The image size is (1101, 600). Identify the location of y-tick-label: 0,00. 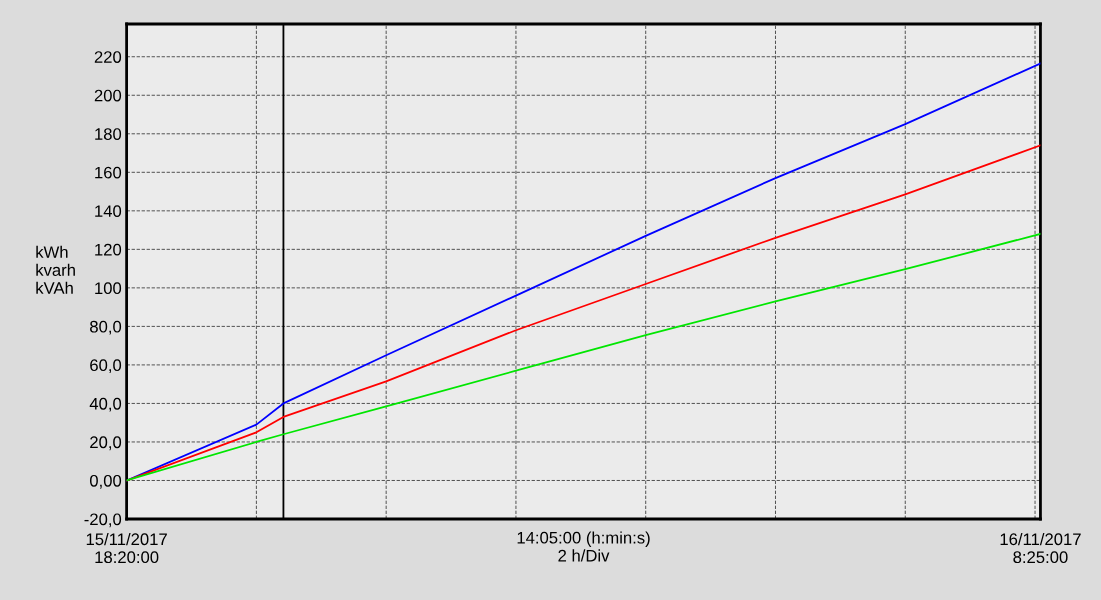
(105, 481).